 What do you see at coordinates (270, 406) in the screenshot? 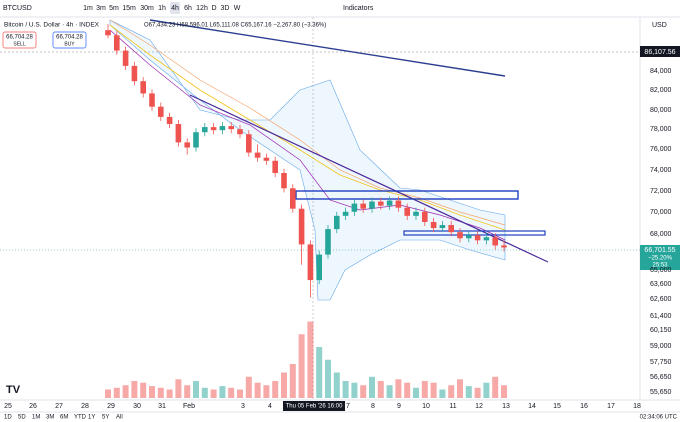
I see `time-label: 4` at bounding box center [270, 406].